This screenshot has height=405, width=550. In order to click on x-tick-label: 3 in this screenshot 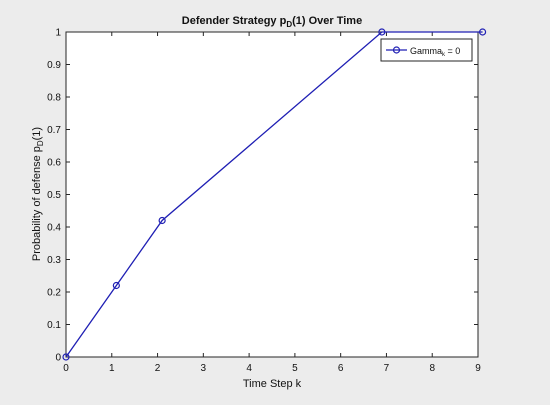, I will do `click(204, 368)`.